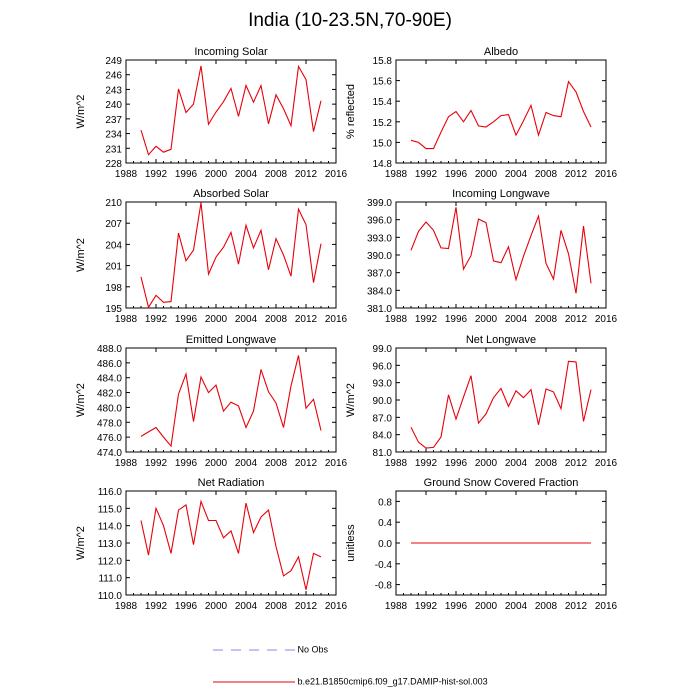 The image size is (700, 700). I want to click on y-tick-label: 198, so click(113, 288).